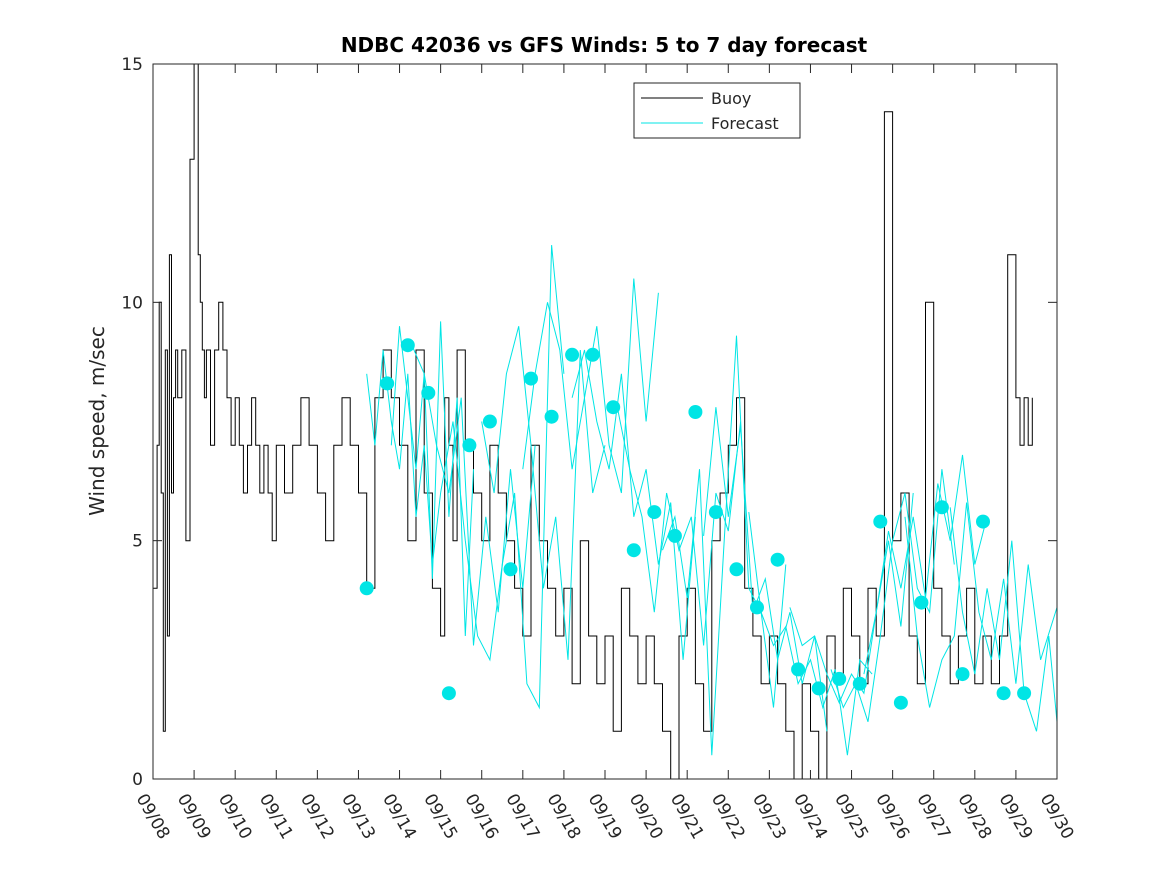  I want to click on y-tick-label: 15, so click(132, 65).